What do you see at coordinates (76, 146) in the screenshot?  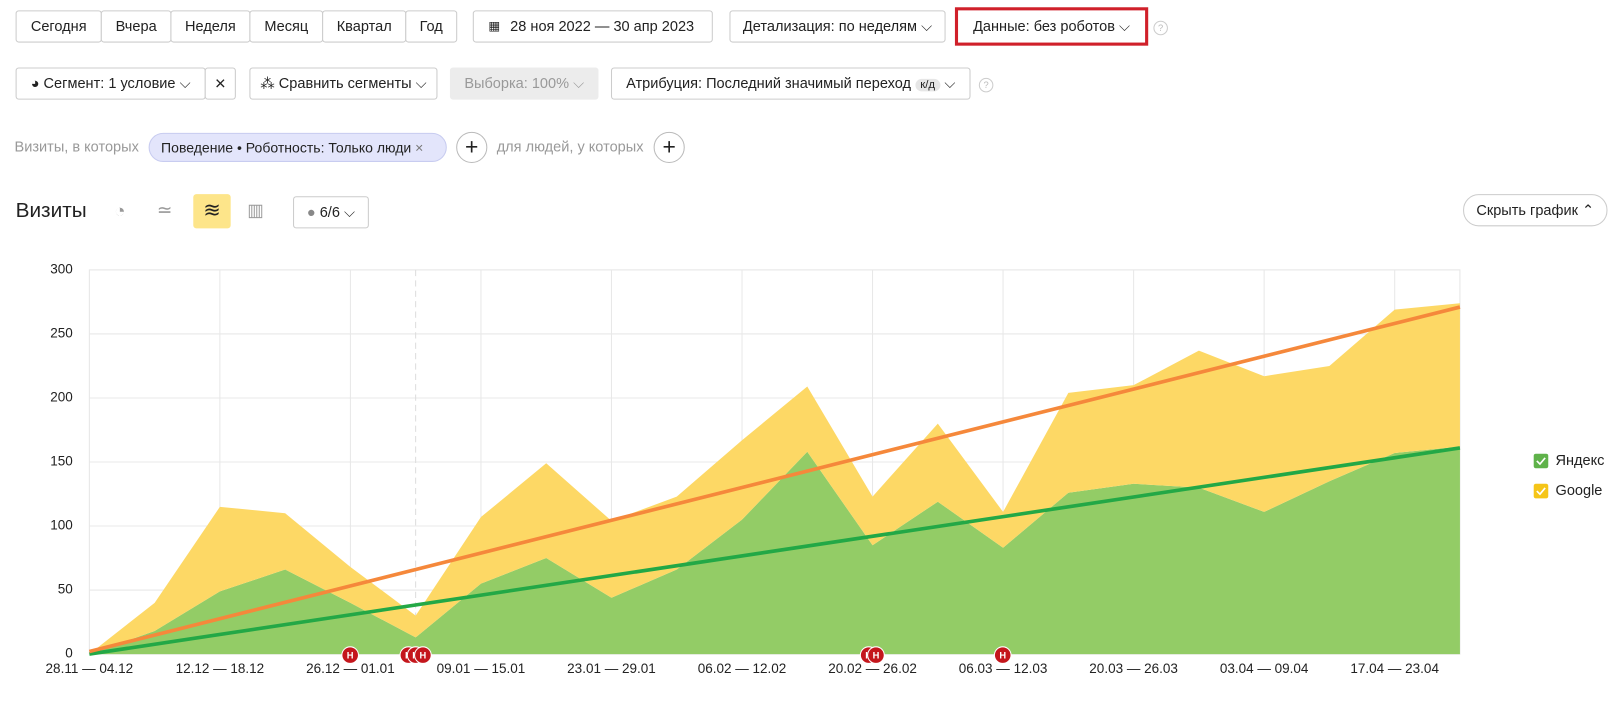 I see `filter-prefix: Визиты, в которых` at bounding box center [76, 146].